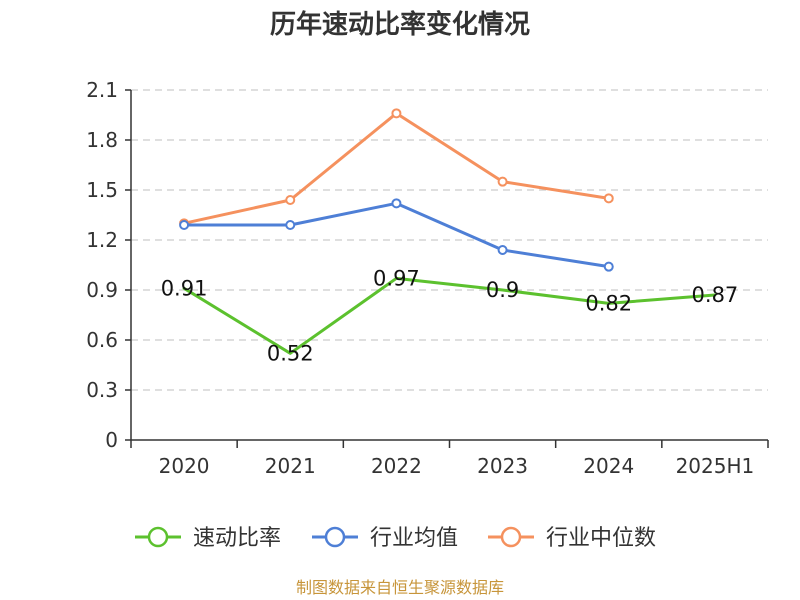 The image size is (800, 600). I want to click on legend-item: 速动比率, so click(208, 538).